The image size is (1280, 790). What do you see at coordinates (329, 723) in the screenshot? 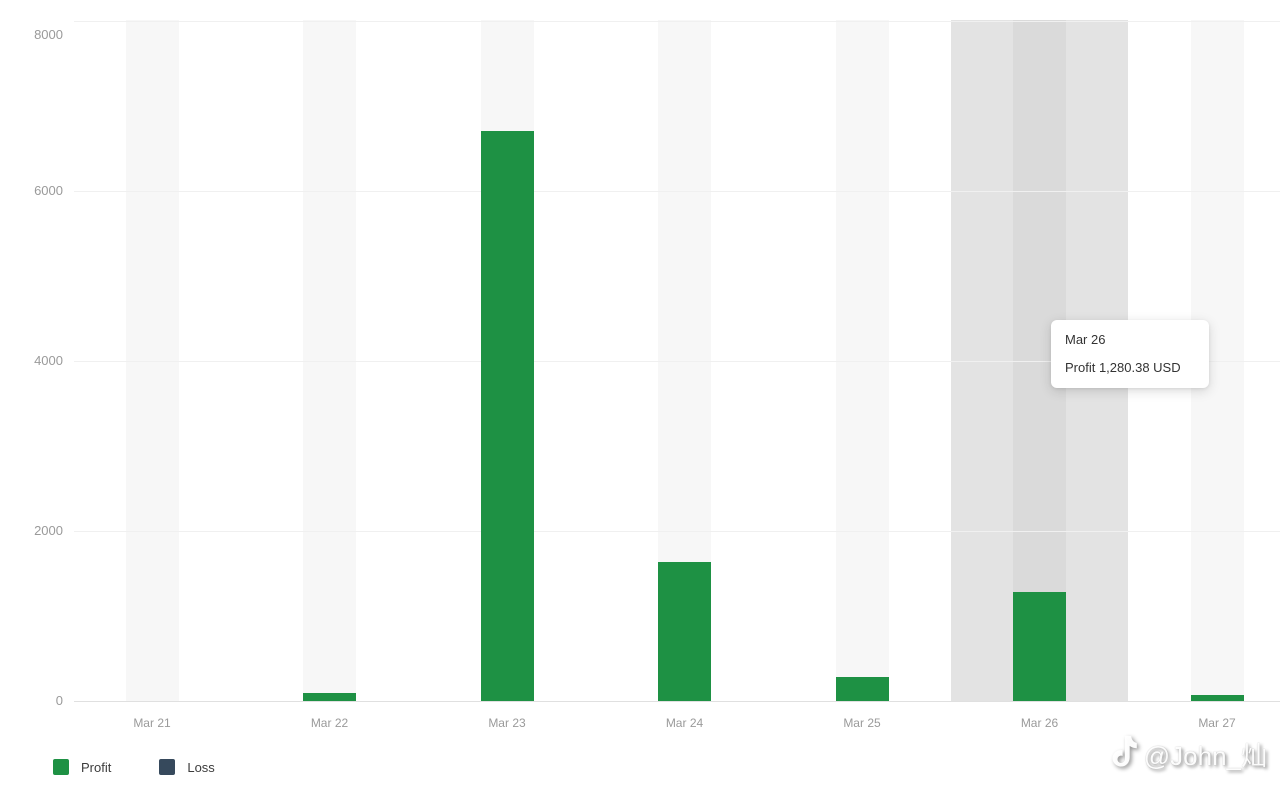
I see `x-axis-label: Mar 22` at bounding box center [329, 723].